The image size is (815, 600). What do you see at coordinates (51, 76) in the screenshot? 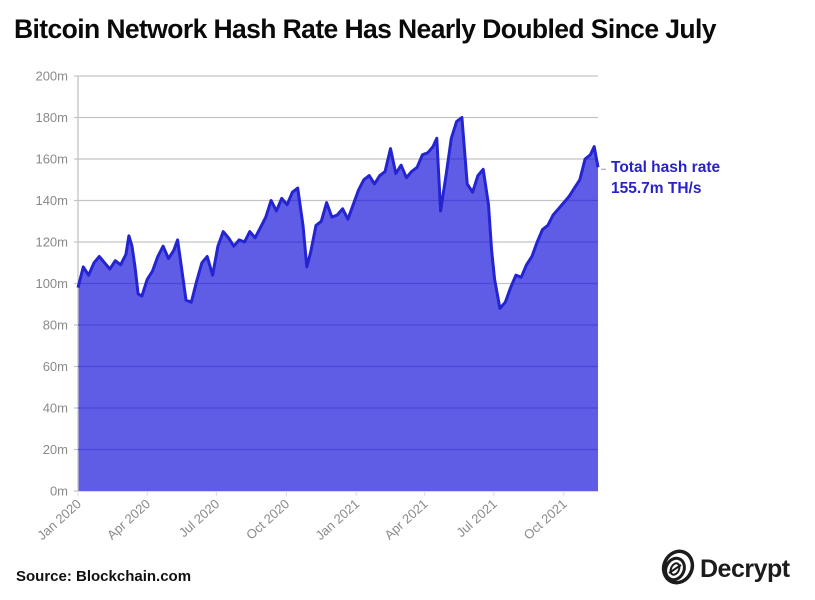
I see `y-tick-label: 200m` at bounding box center [51, 76].